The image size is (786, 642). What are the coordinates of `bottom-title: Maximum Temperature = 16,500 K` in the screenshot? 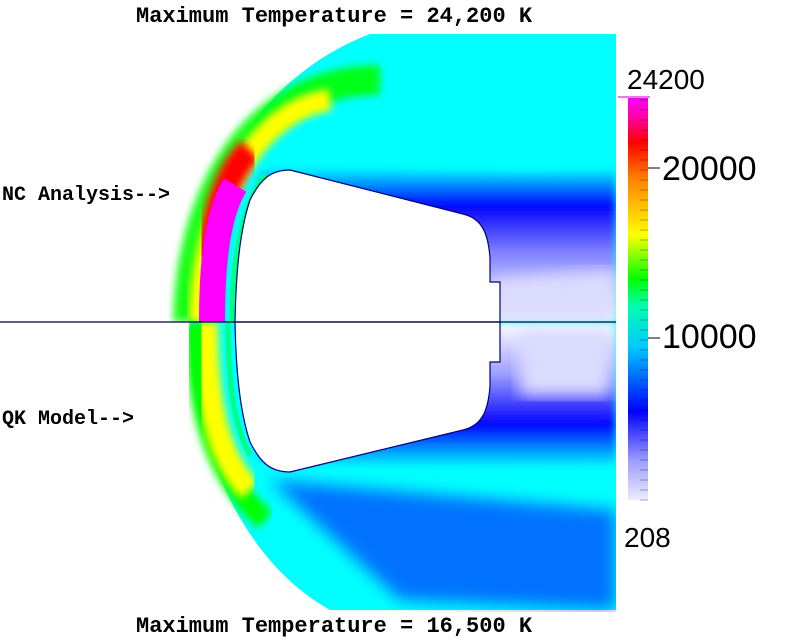 It's located at (334, 626).